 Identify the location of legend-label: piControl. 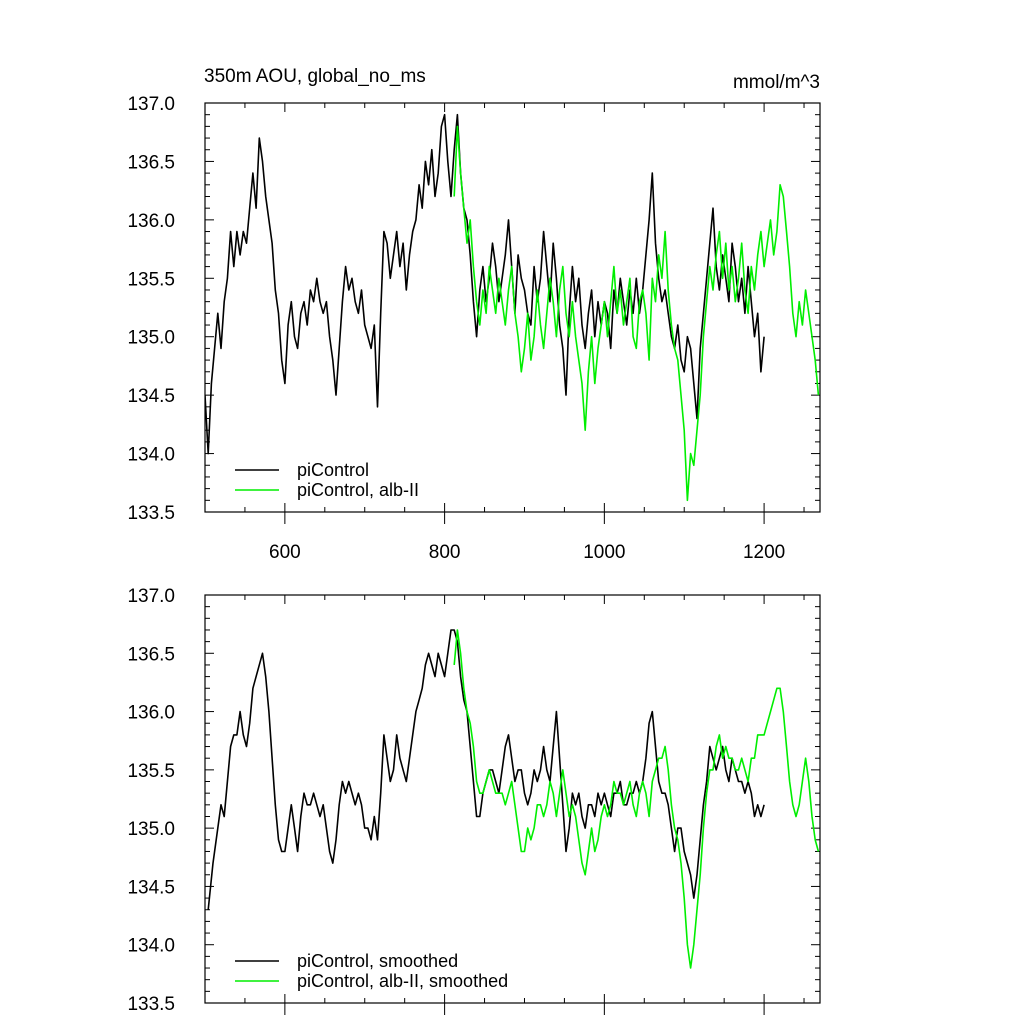
(333, 470).